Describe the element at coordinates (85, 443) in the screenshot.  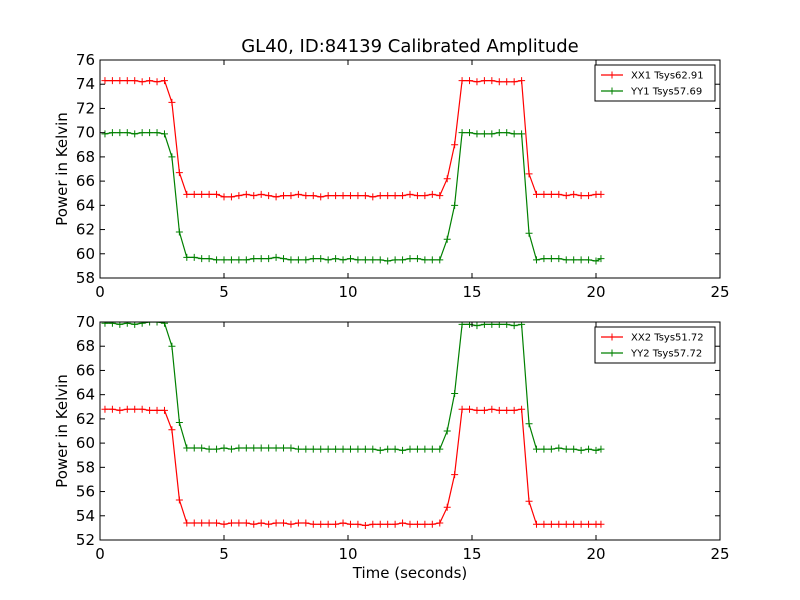
I see `y-tick-label: 60` at that location.